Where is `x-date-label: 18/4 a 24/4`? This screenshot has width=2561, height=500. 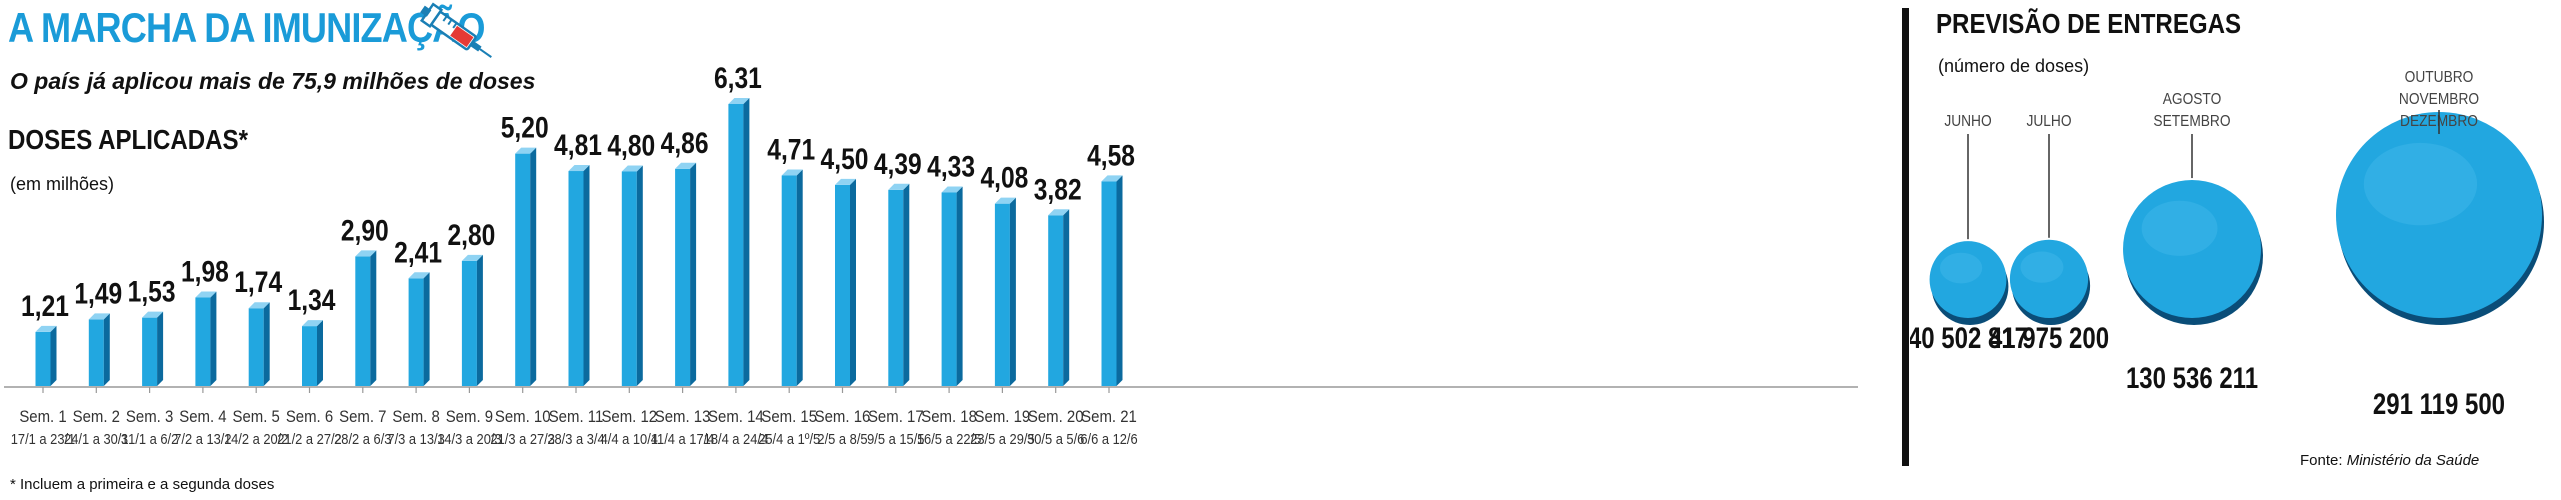 x-date-label: 18/4 a 24/4 is located at coordinates (736, 438).